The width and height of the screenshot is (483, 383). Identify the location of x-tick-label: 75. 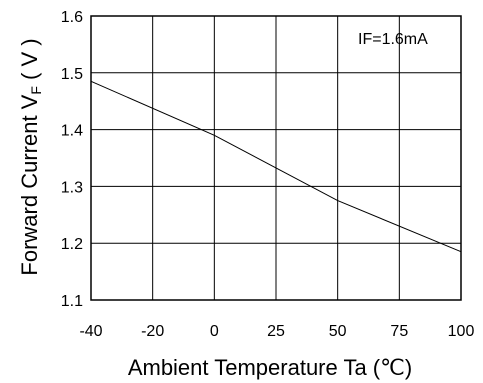
(399, 331).